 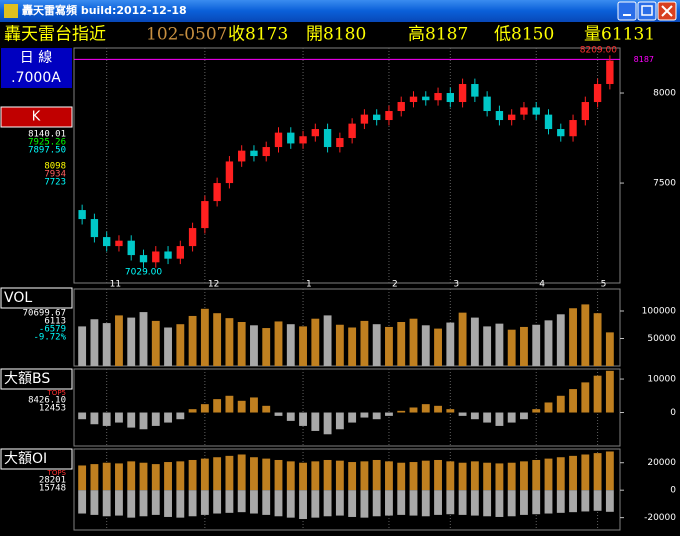 I want to click on symbol-name: 轟天雷台指近, so click(x=55, y=35).